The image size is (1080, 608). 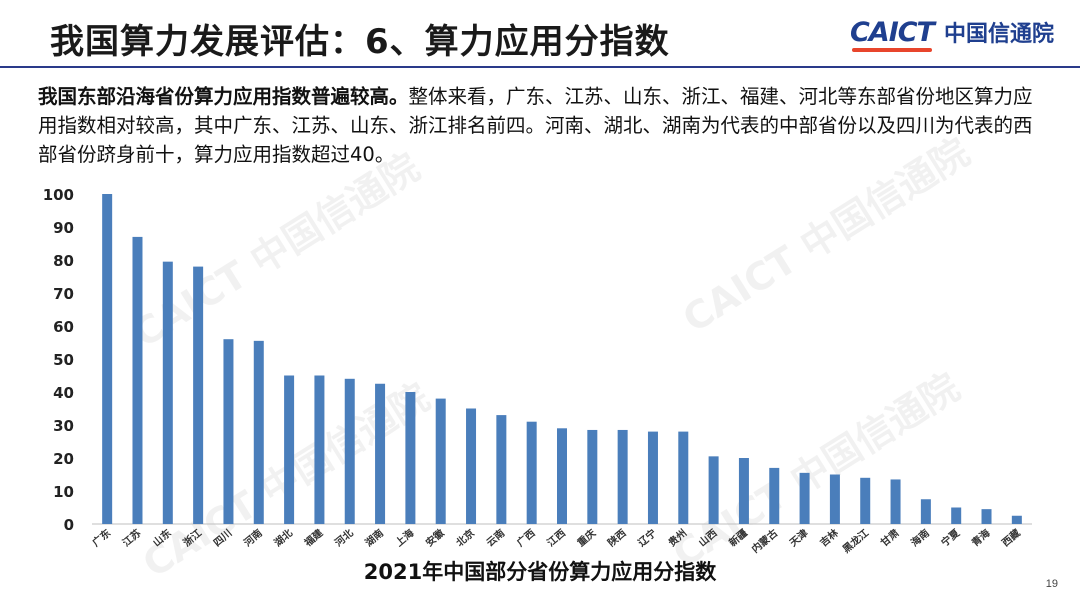 I want to click on x-tick-label: 山西, so click(x=708, y=537).